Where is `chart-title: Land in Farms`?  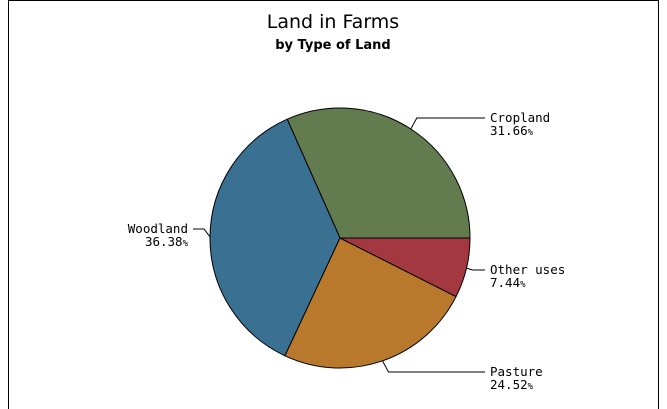 chart-title: Land in Farms is located at coordinates (333, 22).